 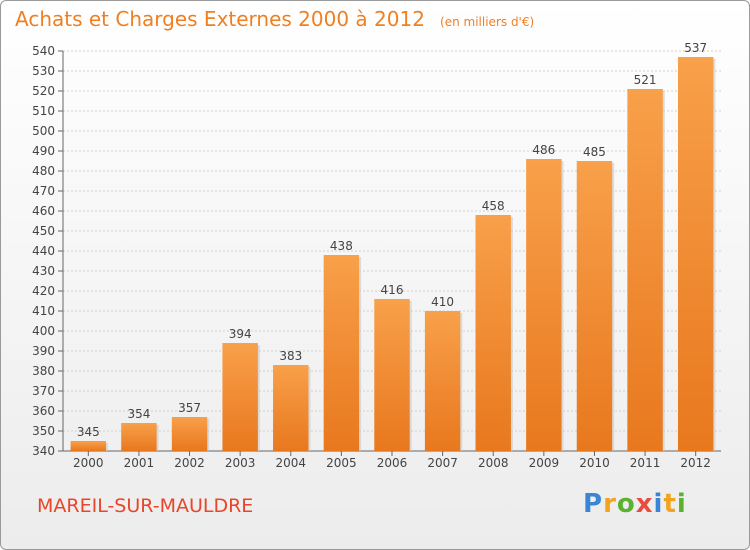 What do you see at coordinates (240, 463) in the screenshot?
I see `x-tick-label: 2003` at bounding box center [240, 463].